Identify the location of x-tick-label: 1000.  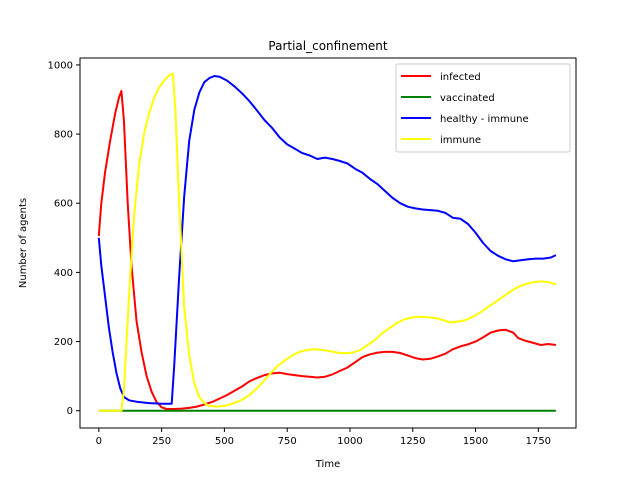
(349, 441).